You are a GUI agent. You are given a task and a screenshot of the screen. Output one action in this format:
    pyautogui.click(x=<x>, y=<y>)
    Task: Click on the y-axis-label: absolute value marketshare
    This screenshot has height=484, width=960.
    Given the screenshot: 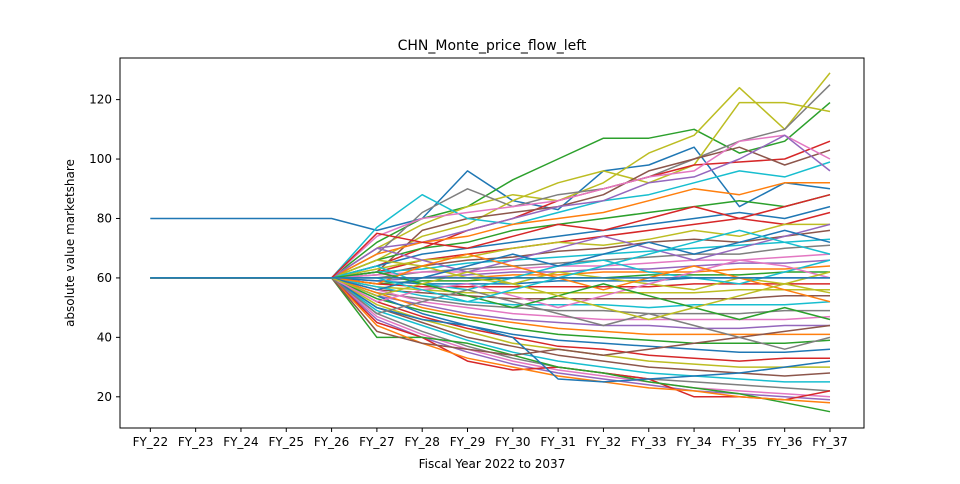 What is the action you would take?
    pyautogui.click(x=70, y=243)
    